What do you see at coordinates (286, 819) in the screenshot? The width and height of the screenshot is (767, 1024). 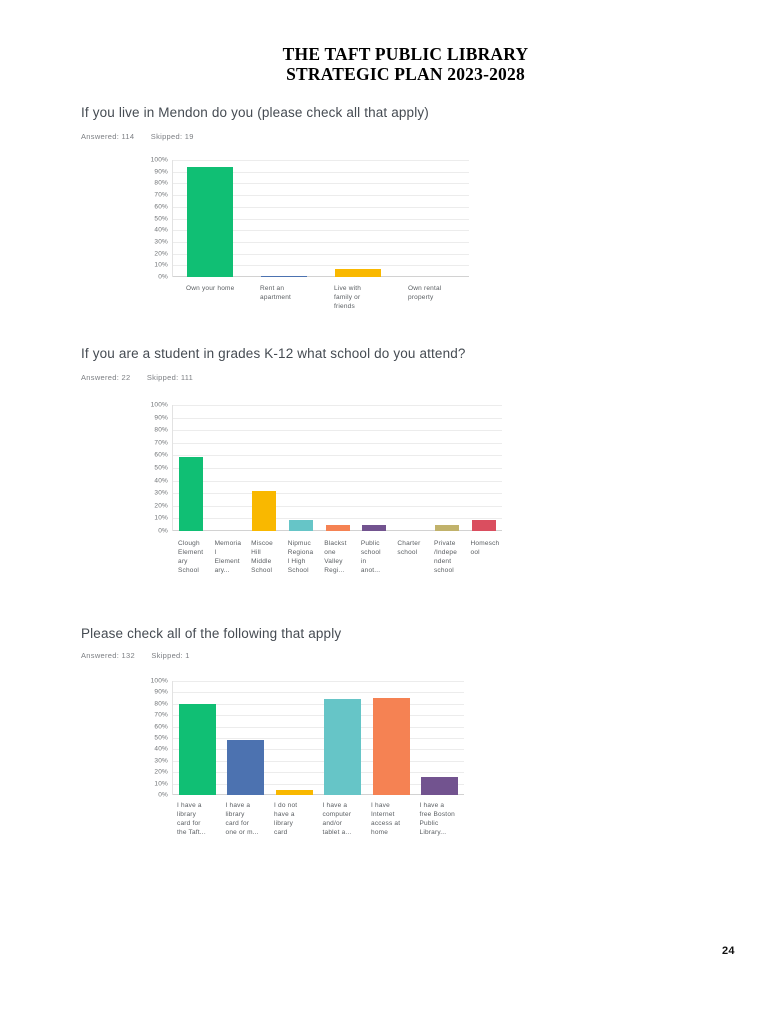 I see `x-category-label: I do not have a library card` at bounding box center [286, 819].